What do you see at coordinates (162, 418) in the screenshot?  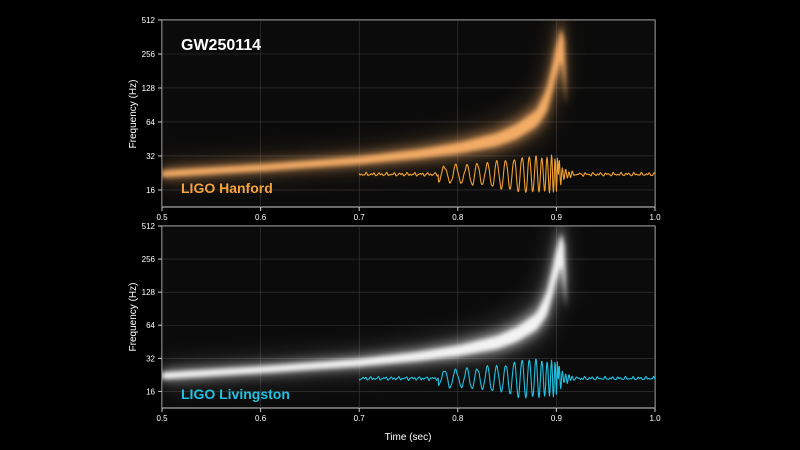 I see `livingston-x-tick-label-0: 0.5` at bounding box center [162, 418].